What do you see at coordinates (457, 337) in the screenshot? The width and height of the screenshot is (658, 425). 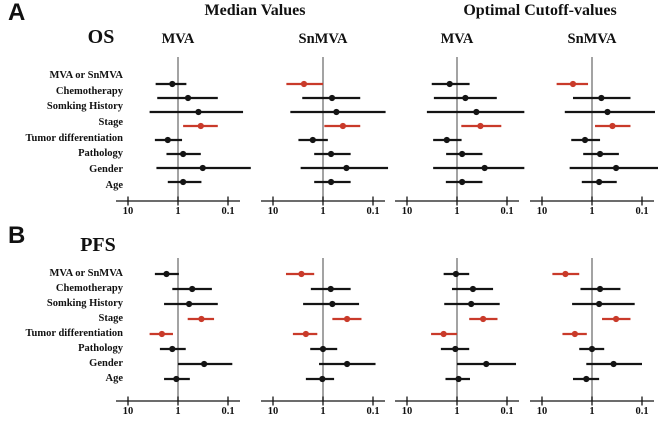 I see `forest-plot-pfs-optimal-mva: 10 1 0.1` at bounding box center [457, 337].